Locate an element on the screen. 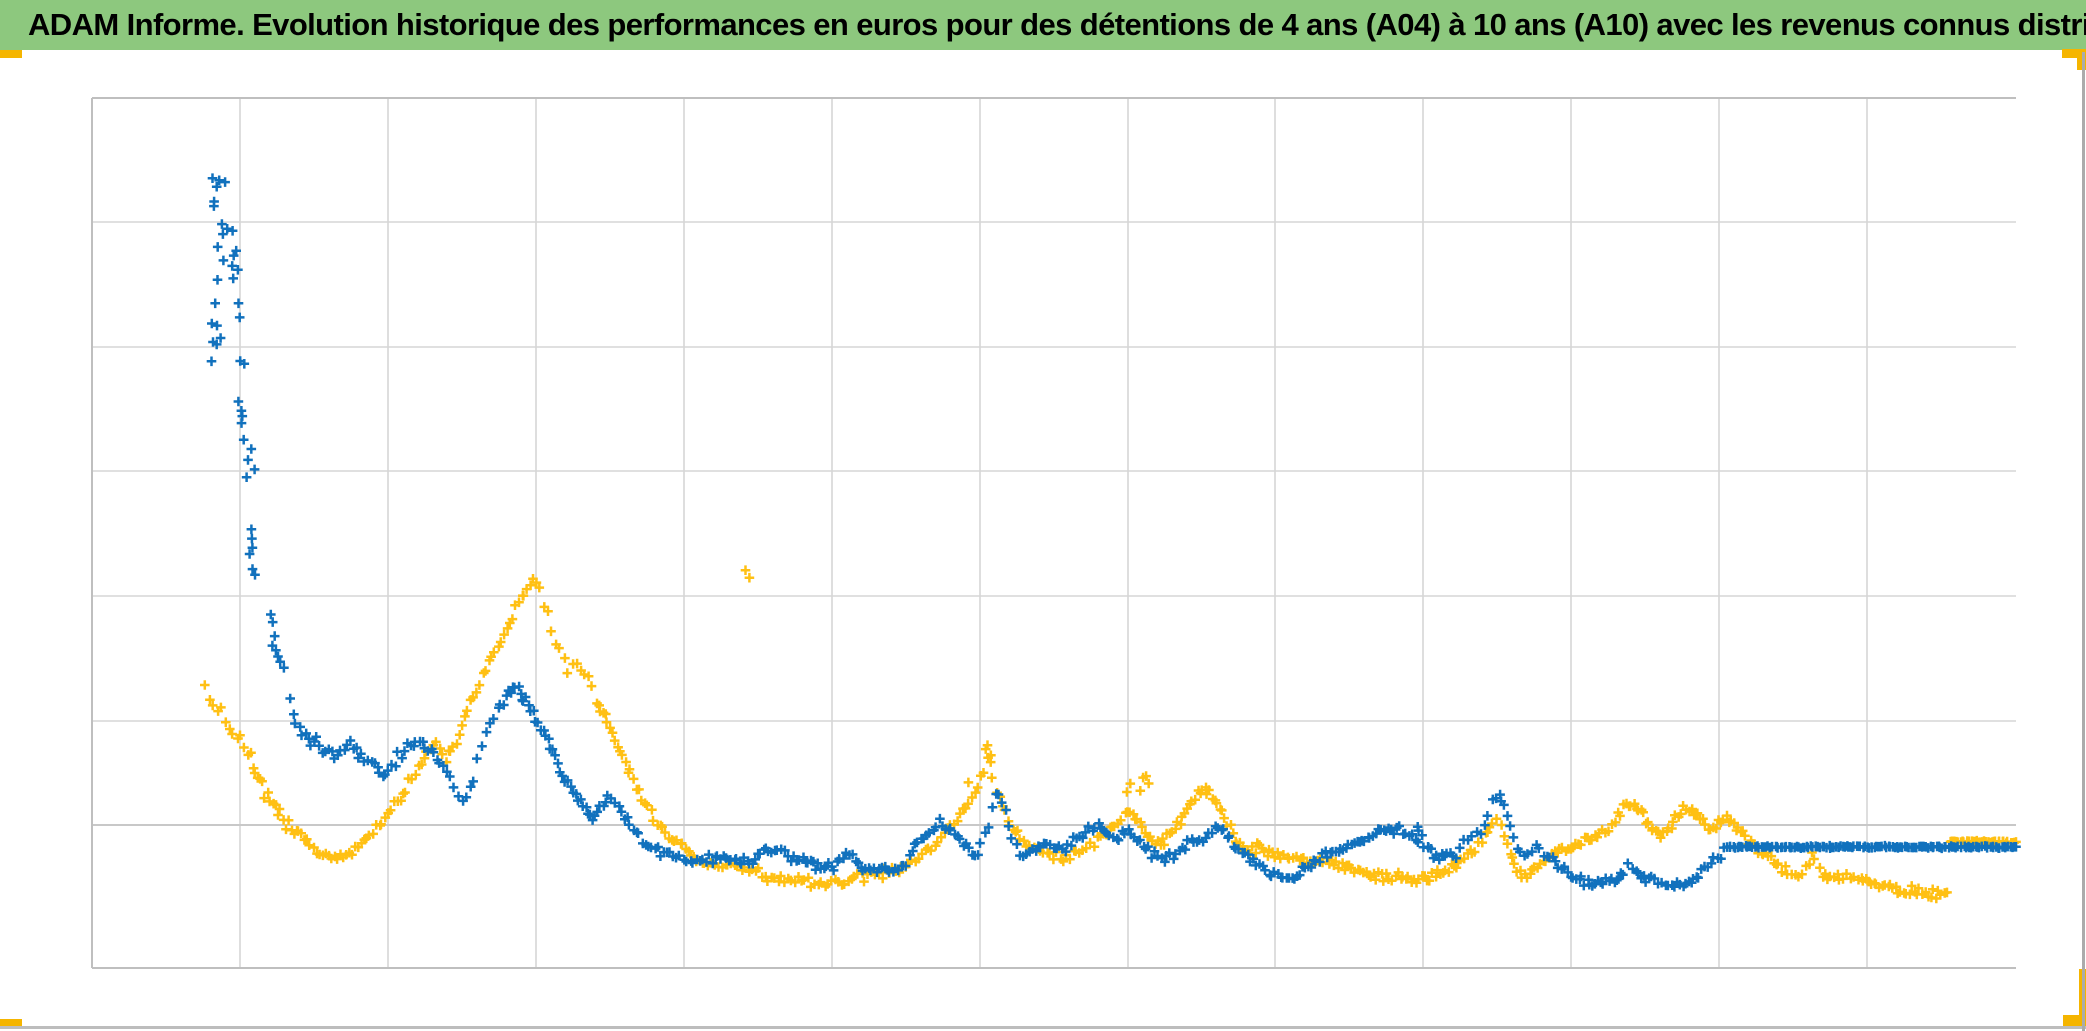 The height and width of the screenshot is (1031, 2086). frame-corner-bottom-left is located at coordinates (11, 1023).